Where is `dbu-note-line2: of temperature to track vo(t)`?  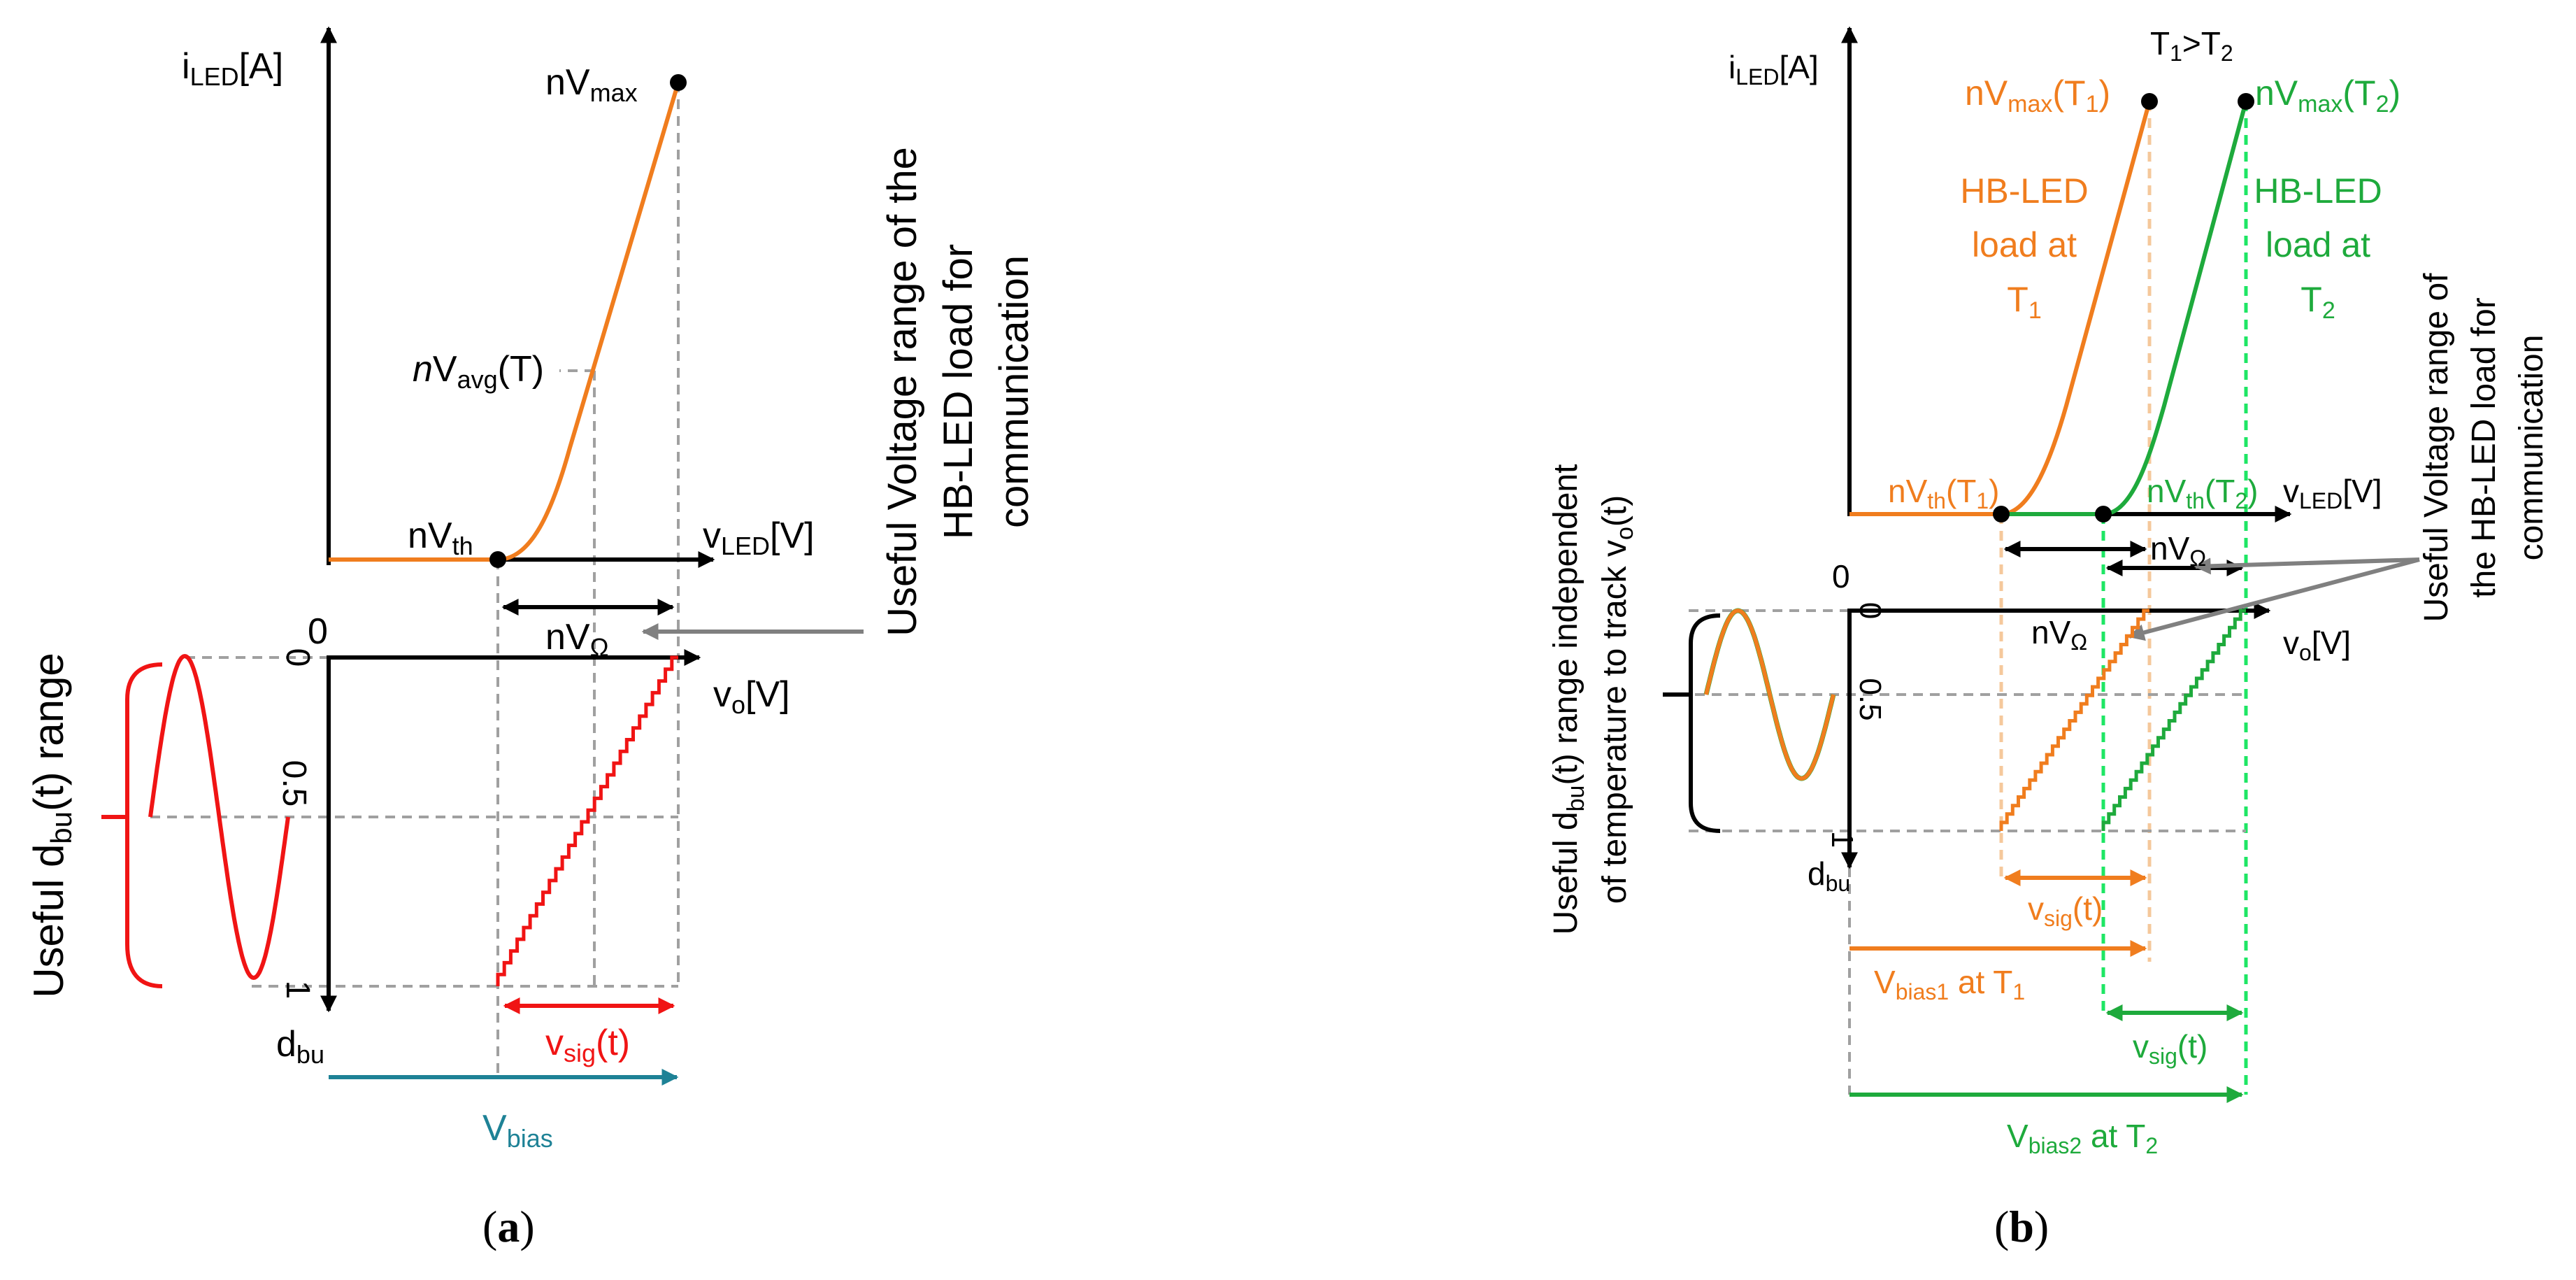
dbu-note-line2: of temperature to track vo(t) is located at coordinates (1617, 699).